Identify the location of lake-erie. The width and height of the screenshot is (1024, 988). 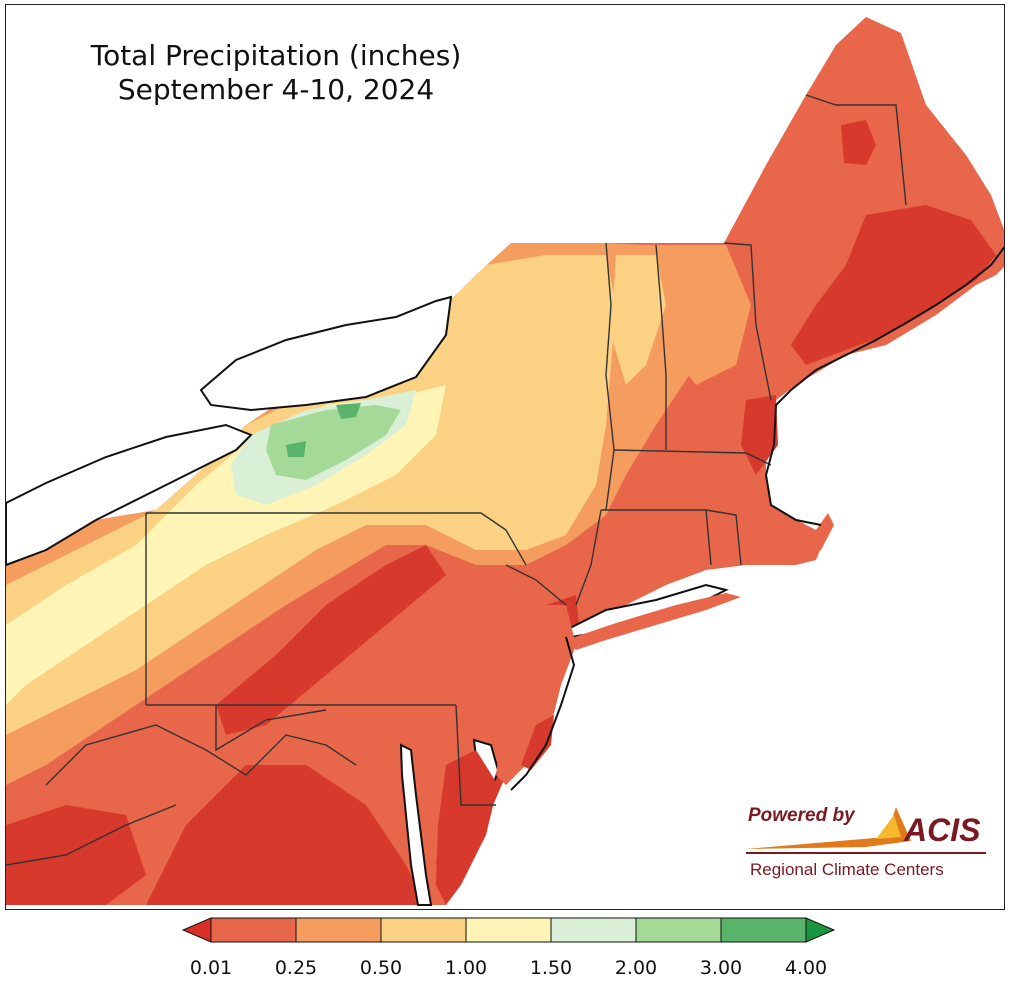
(129, 495).